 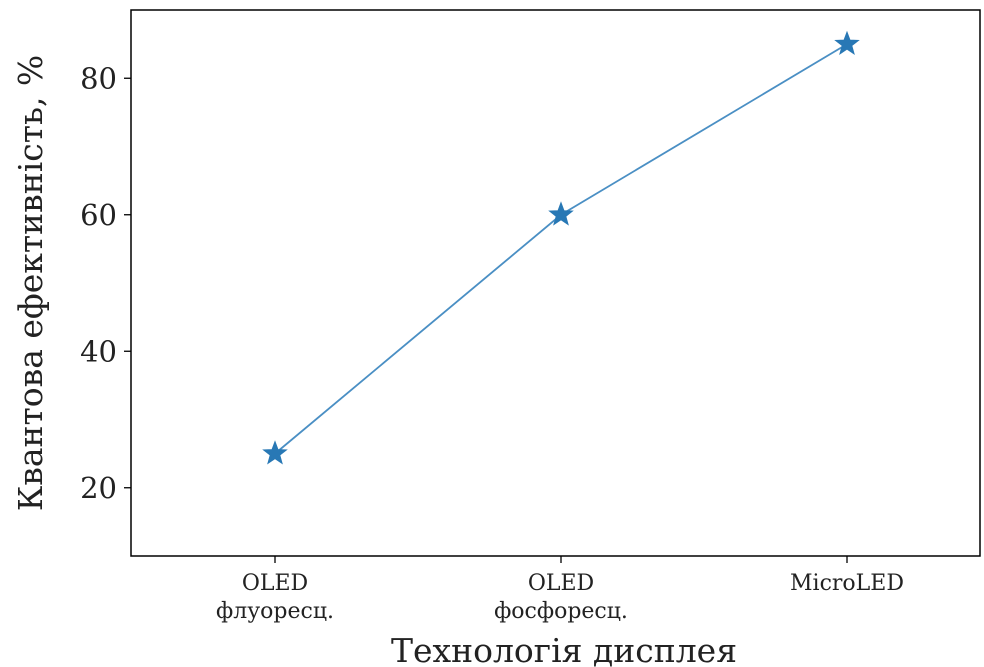 What do you see at coordinates (561, 611) in the screenshot?
I see `x-tick-label: фосфоресц.` at bounding box center [561, 611].